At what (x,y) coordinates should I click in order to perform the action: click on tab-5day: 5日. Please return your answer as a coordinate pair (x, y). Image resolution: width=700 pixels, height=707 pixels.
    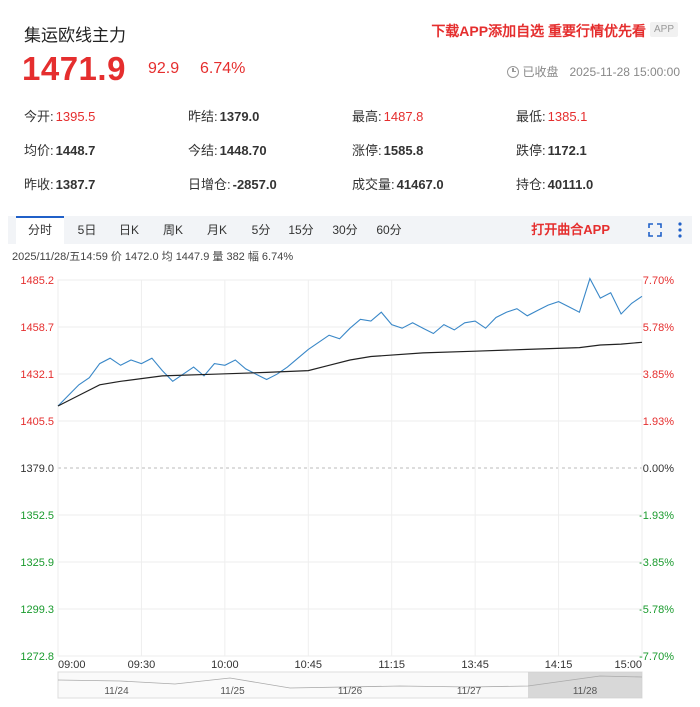
    Looking at the image, I should click on (87, 230).